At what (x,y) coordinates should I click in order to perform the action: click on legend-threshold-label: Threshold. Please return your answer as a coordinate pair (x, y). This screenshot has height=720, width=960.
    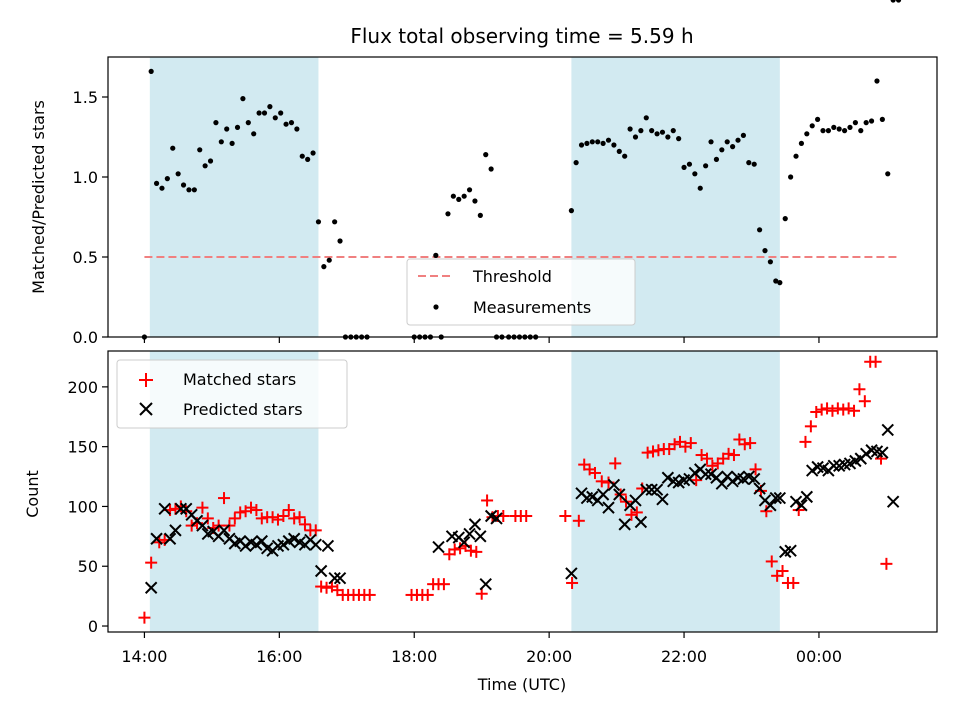
    Looking at the image, I should click on (512, 276).